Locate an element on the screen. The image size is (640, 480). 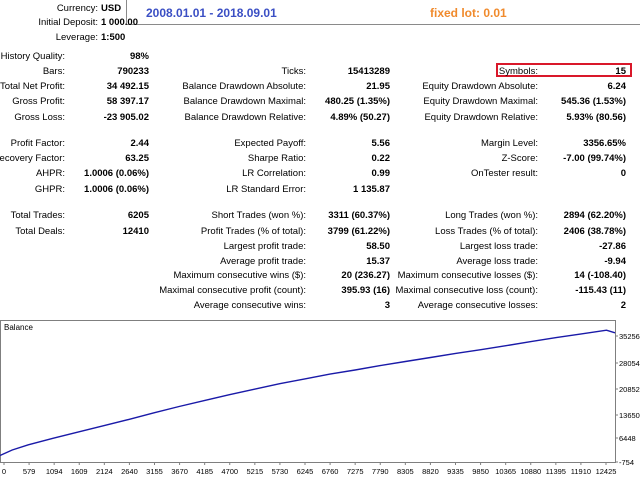
currency-value: USD is located at coordinates (111, 8).